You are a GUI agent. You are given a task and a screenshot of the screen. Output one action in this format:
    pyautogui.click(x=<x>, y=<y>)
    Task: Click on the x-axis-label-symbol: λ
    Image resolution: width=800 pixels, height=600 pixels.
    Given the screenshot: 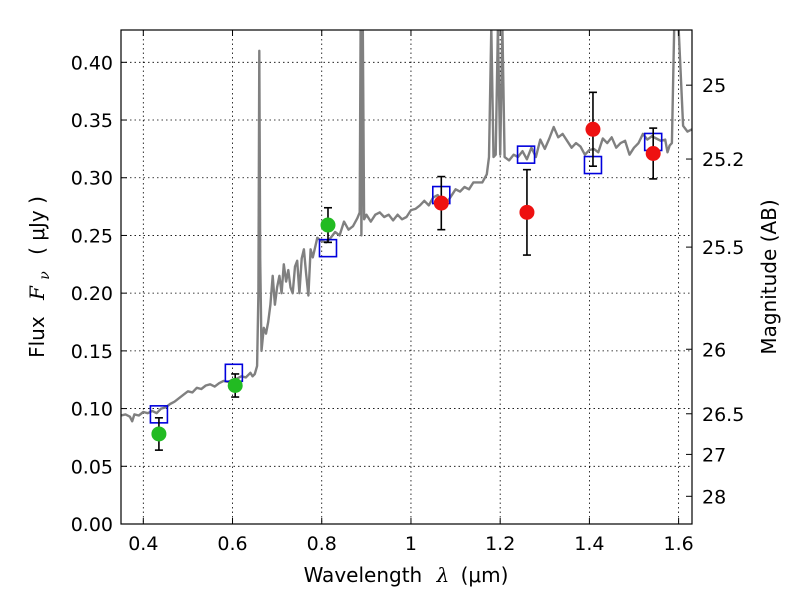 What is the action you would take?
    pyautogui.click(x=443, y=575)
    